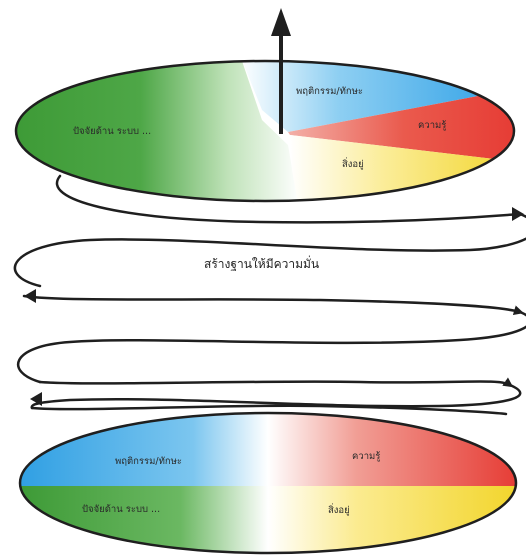 Image resolution: width=526 pixels, height=557 pixels. I want to click on top-red-segment, so click(401, 125).